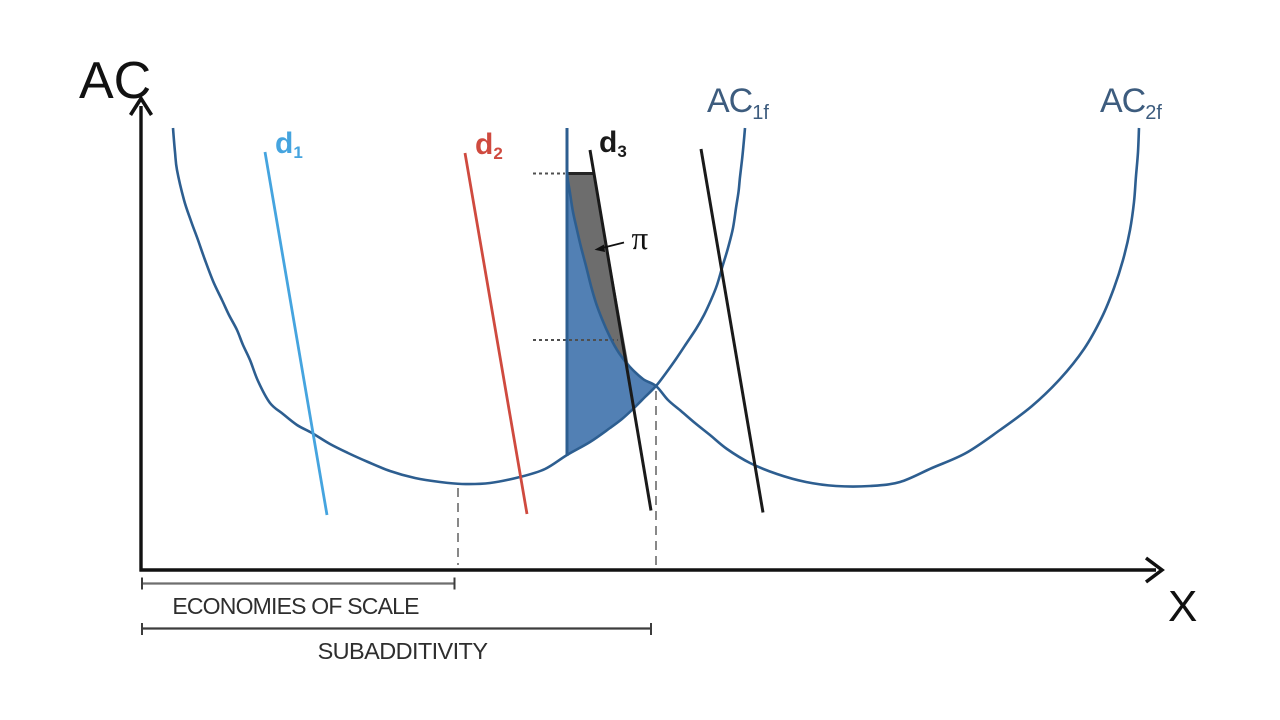 The width and height of the screenshot is (1280, 720). What do you see at coordinates (1182, 606) in the screenshot?
I see `svg-text: X` at bounding box center [1182, 606].